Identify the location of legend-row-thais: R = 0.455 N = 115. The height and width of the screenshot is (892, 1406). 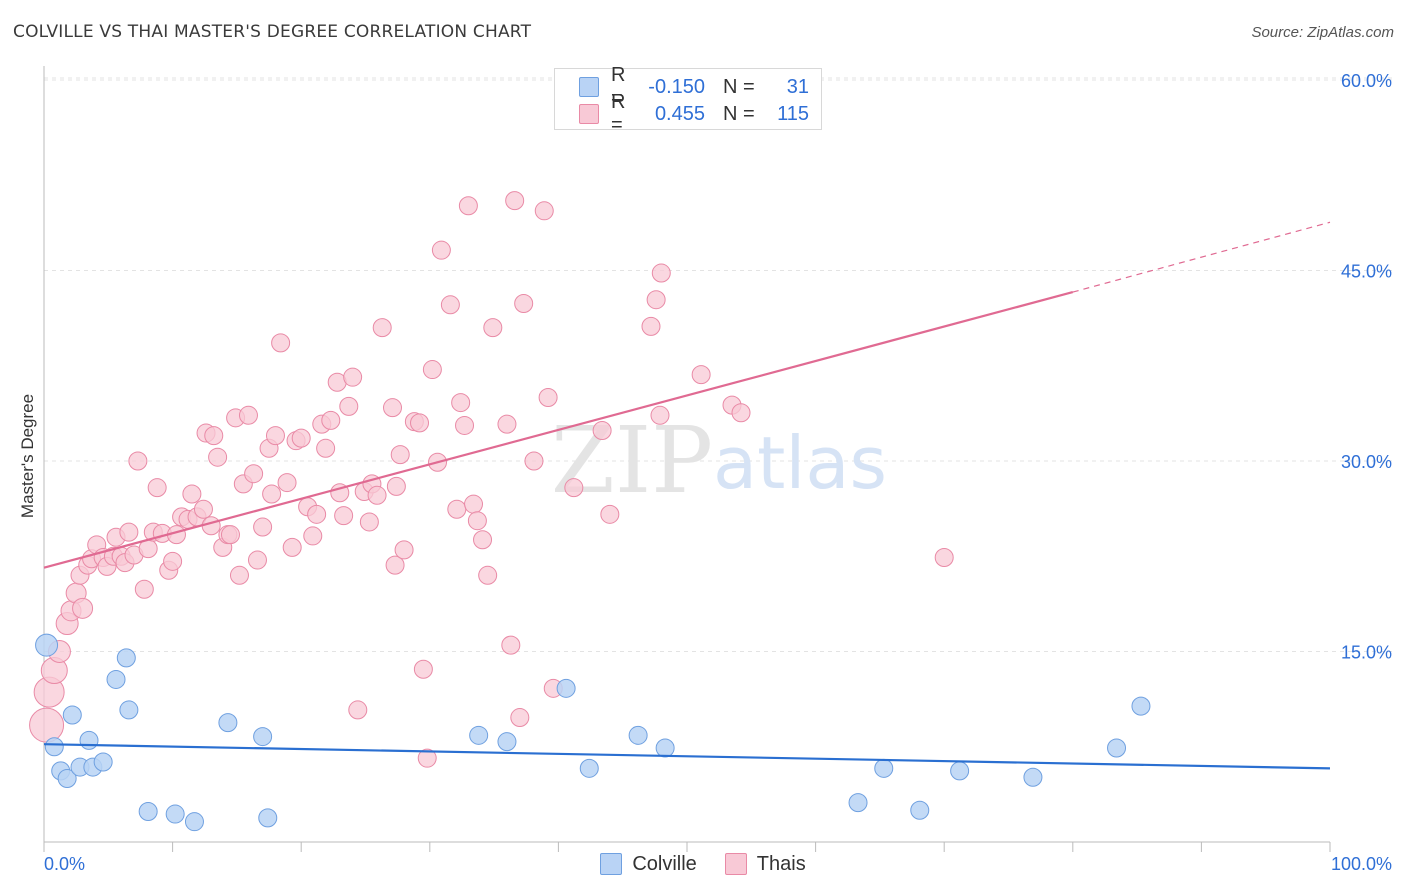
(694, 113).